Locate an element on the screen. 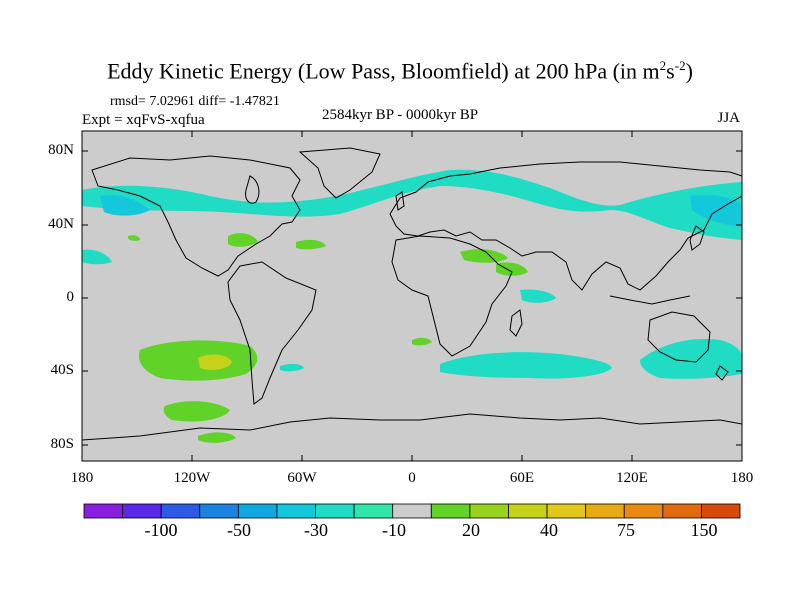 The width and height of the screenshot is (800, 600). y-tick-label: 40S is located at coordinates (62, 370).